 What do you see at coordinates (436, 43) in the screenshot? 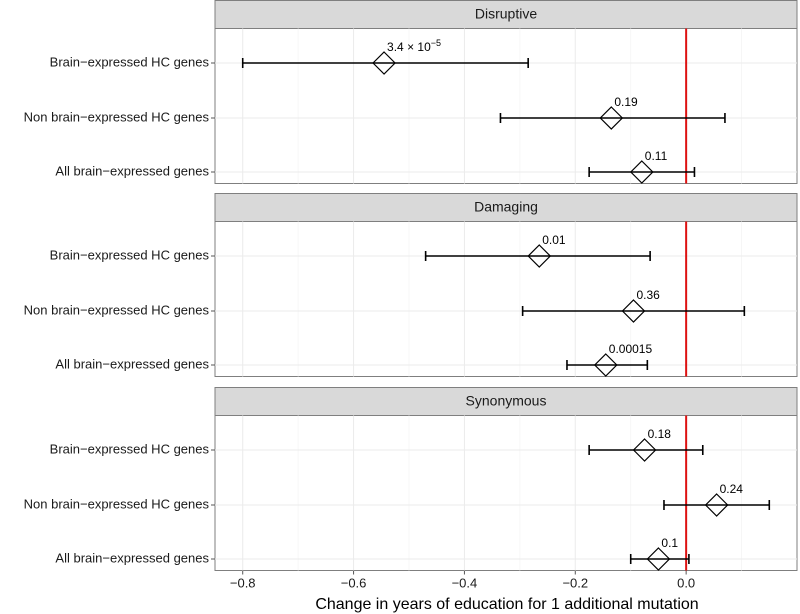
I see `p-value-exponent: −5` at bounding box center [436, 43].